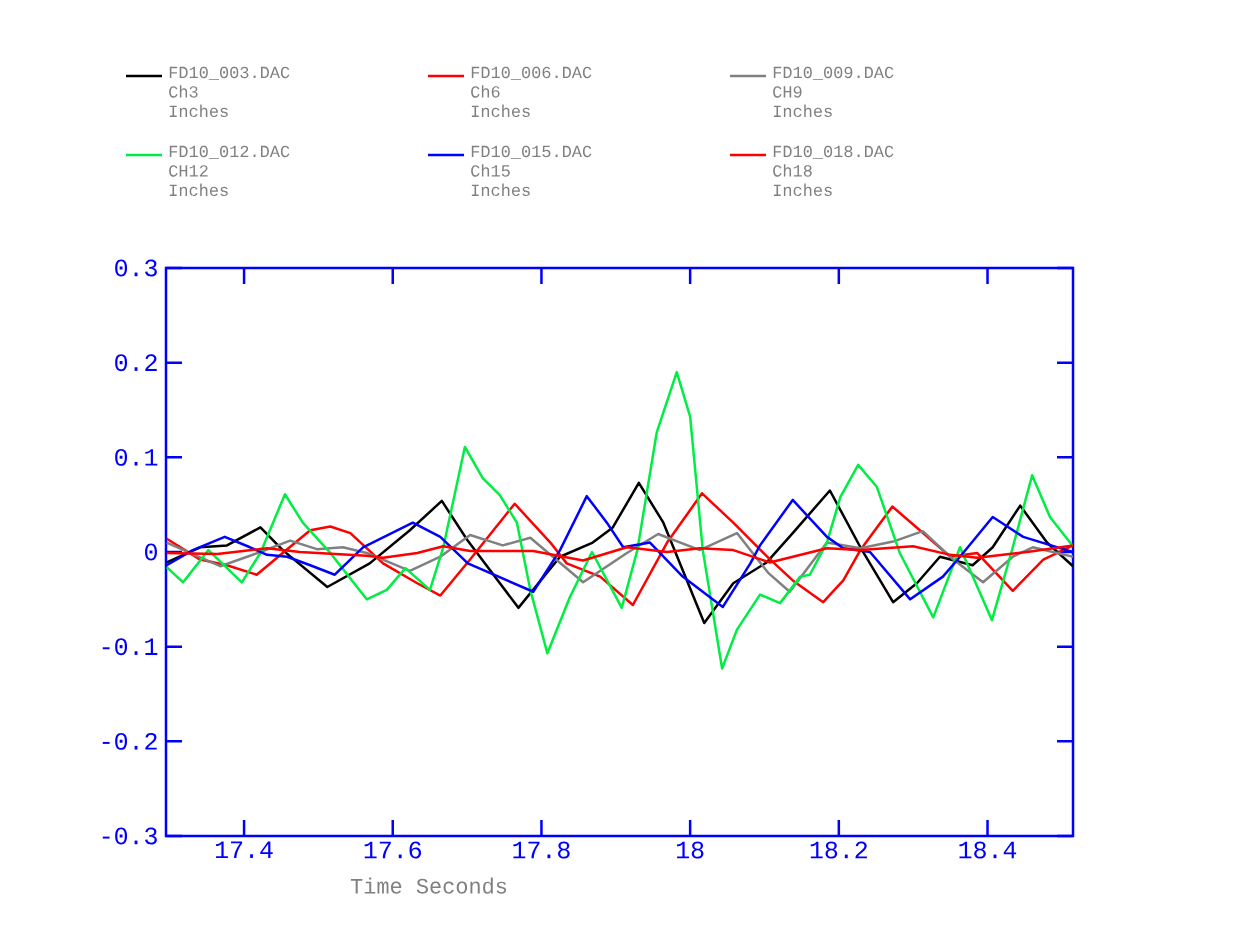 The height and width of the screenshot is (932, 1244). Describe the element at coordinates (833, 171) in the screenshot. I see `legend-label: FD10_018.DAC Ch18 Inches` at that location.